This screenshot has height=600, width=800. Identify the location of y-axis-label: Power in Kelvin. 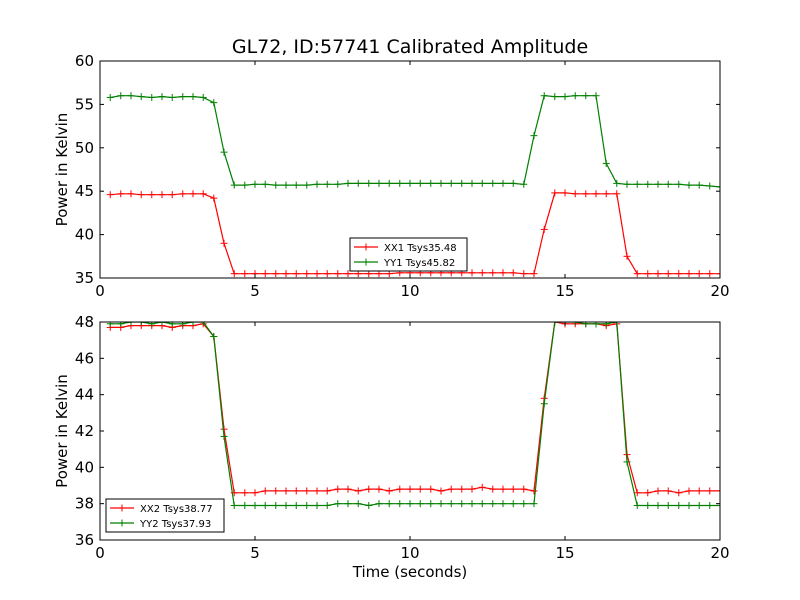
(62, 170).